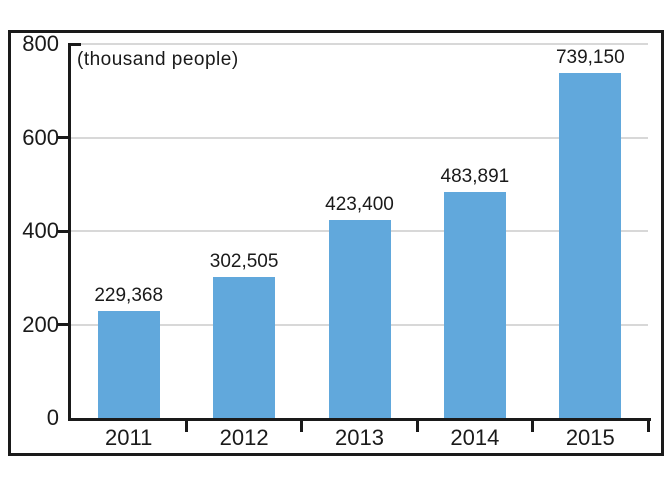 Image resolution: width=672 pixels, height=504 pixels. Describe the element at coordinates (158, 59) in the screenshot. I see `y-axis-unit-label: (thousand people)` at that location.